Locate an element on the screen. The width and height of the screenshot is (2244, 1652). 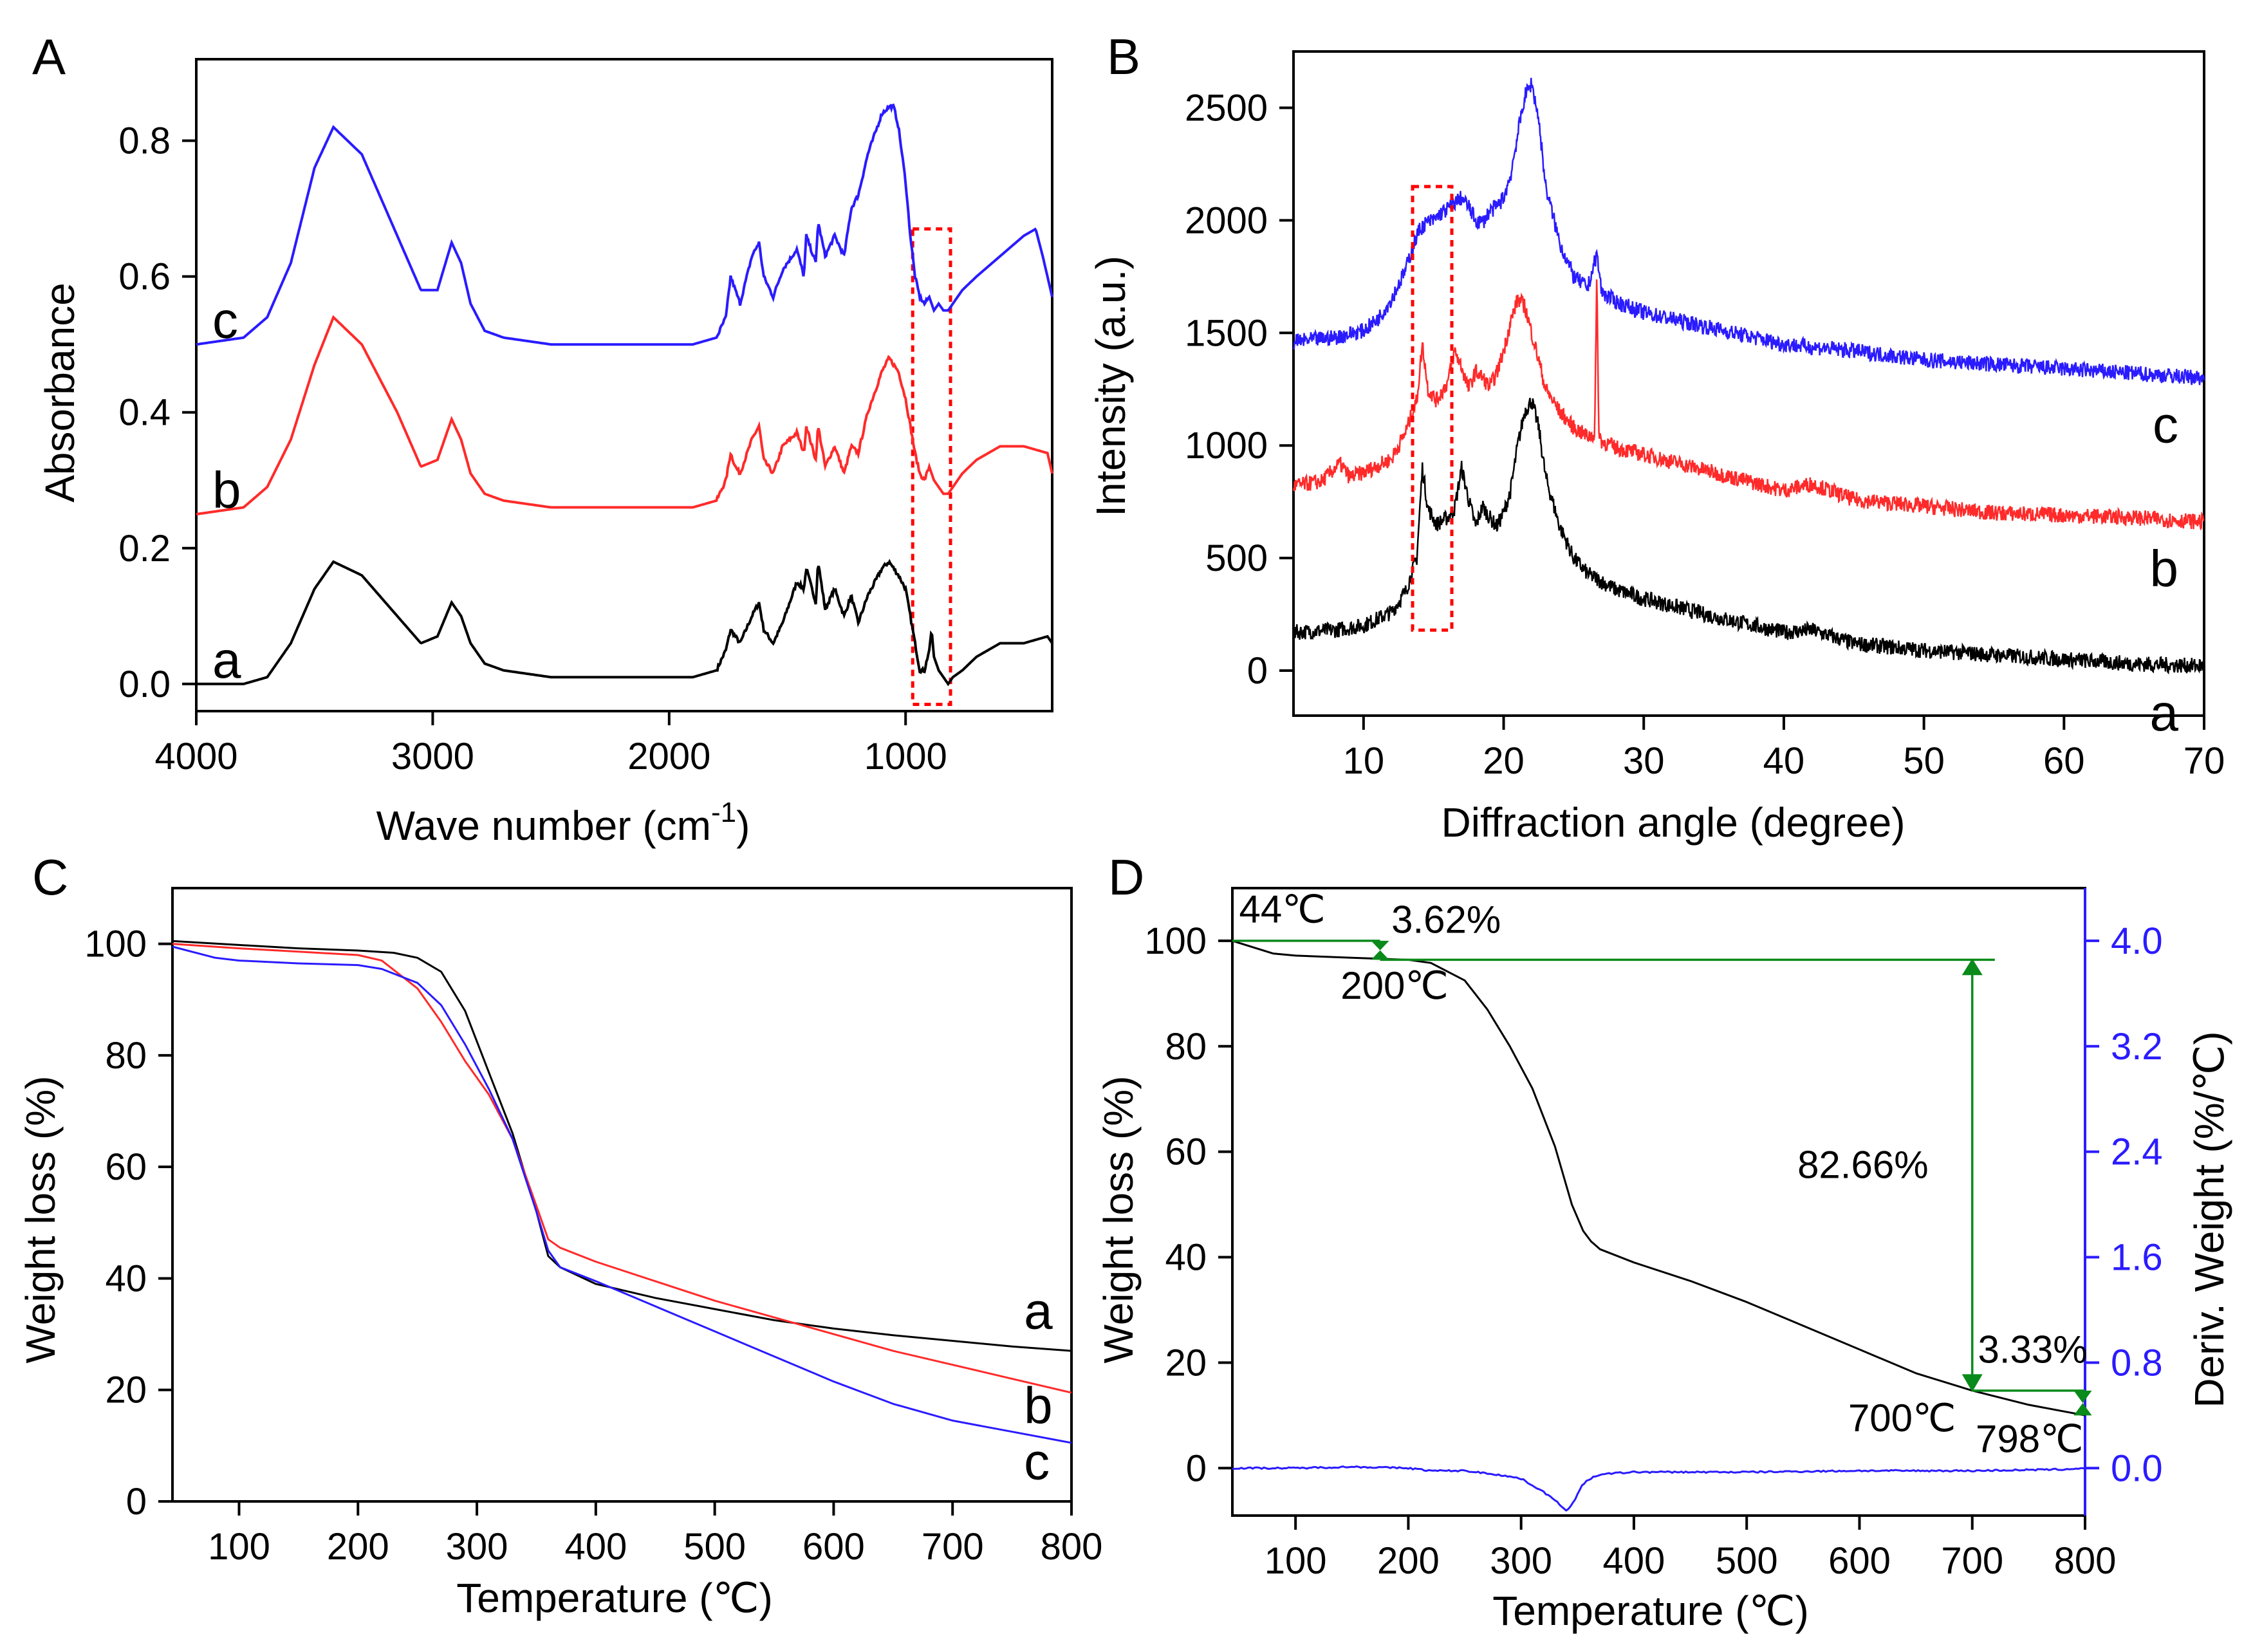
chart-c-series-c is located at coordinates (622, 1195).